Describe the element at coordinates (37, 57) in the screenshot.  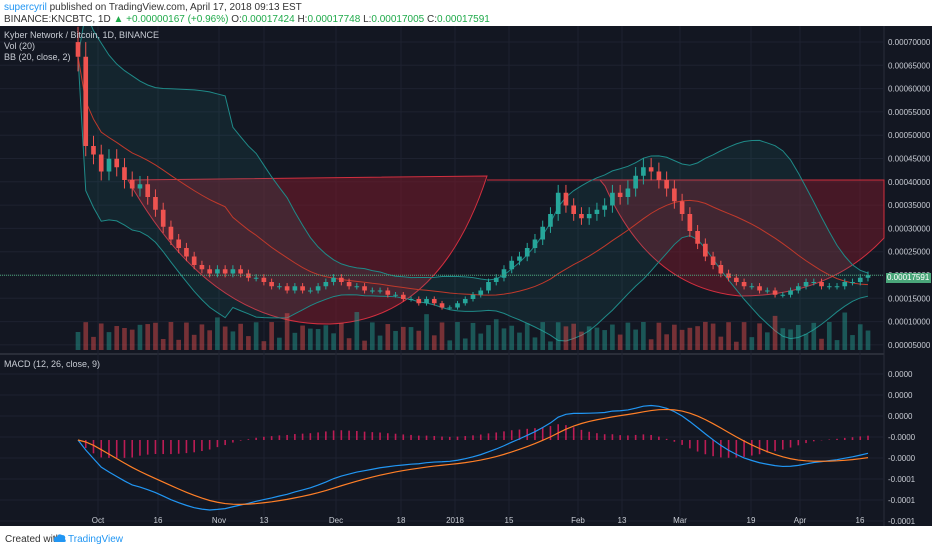
I see `bollinger-indicator-label: BB (20, close, 2)` at that location.